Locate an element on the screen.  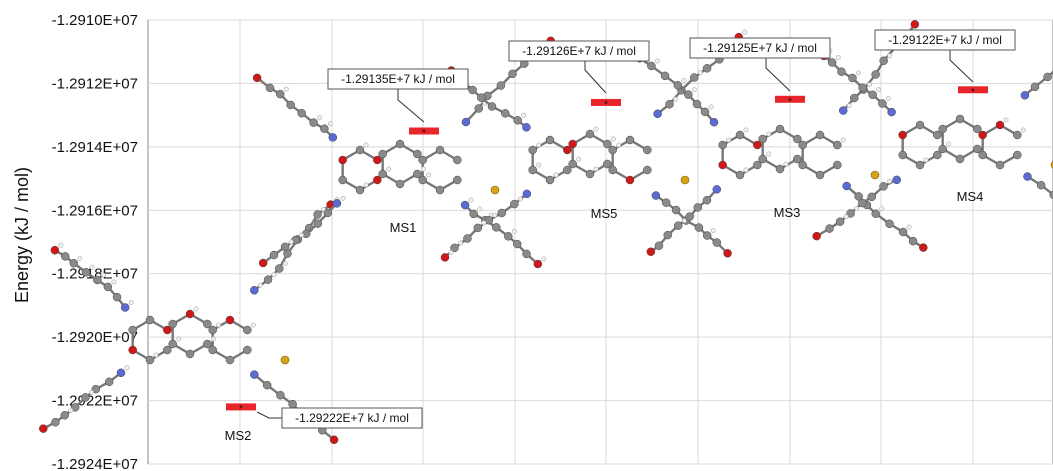
energy-annotation: -1.29135E+7 kJ / mol is located at coordinates (398, 79).